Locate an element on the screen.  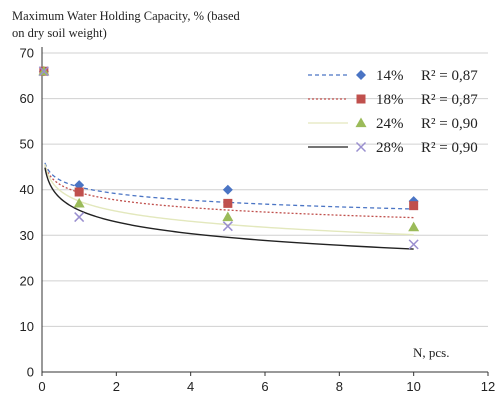
x-tick-label: 4 is located at coordinates (190, 386).